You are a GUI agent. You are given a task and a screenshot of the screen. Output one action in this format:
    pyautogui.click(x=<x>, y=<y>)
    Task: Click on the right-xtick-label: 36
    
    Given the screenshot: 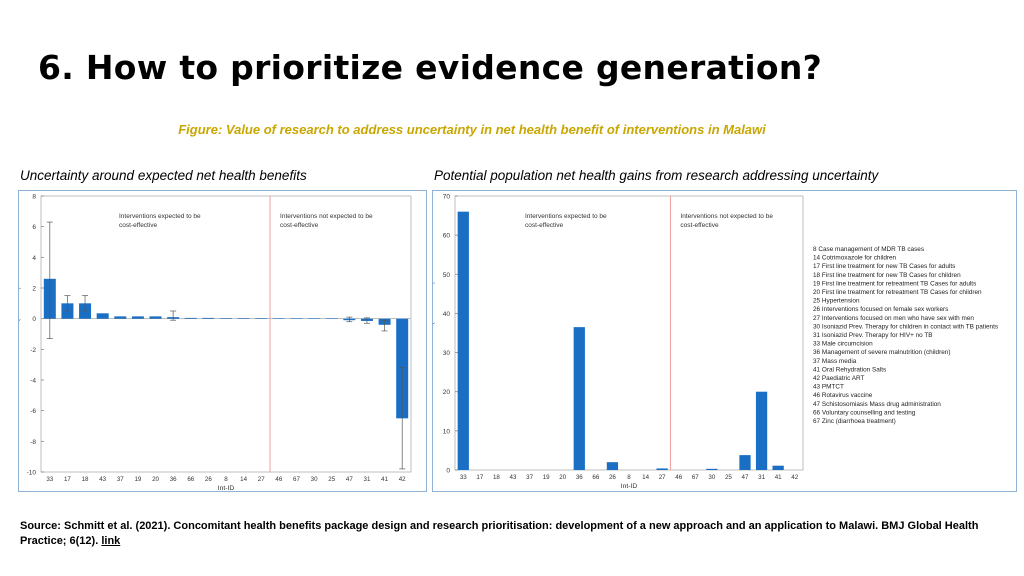 What is the action you would take?
    pyautogui.click(x=579, y=477)
    